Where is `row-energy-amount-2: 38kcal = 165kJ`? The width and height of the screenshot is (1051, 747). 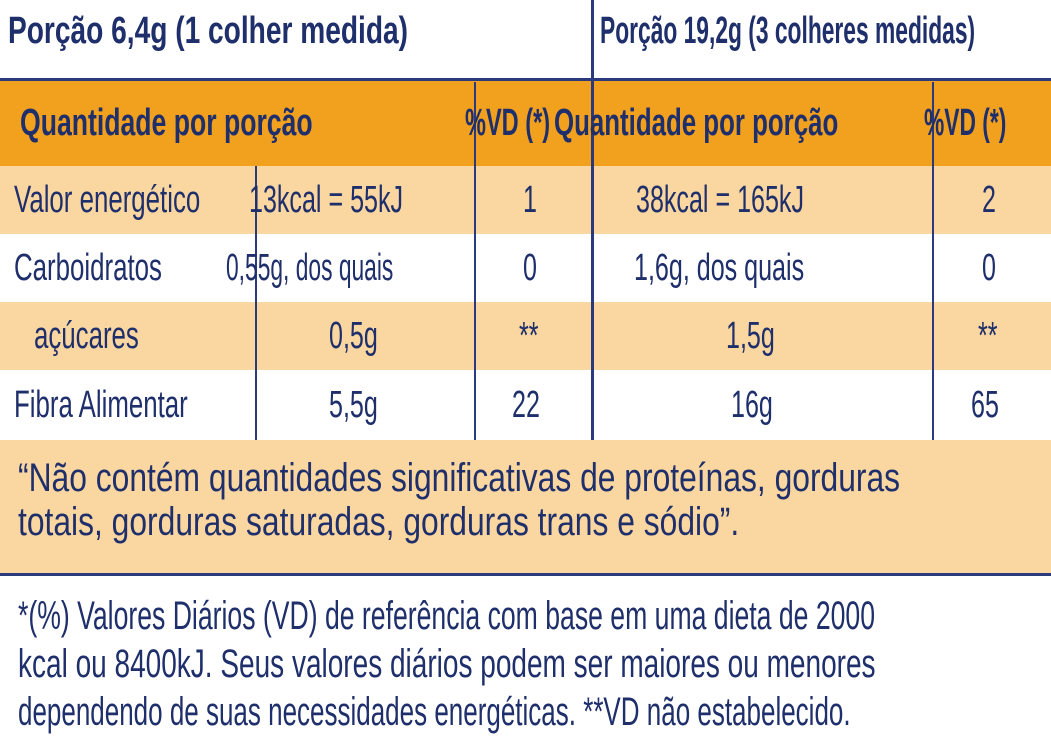
row-energy-amount-2: 38kcal = 165kJ is located at coordinates (719, 199).